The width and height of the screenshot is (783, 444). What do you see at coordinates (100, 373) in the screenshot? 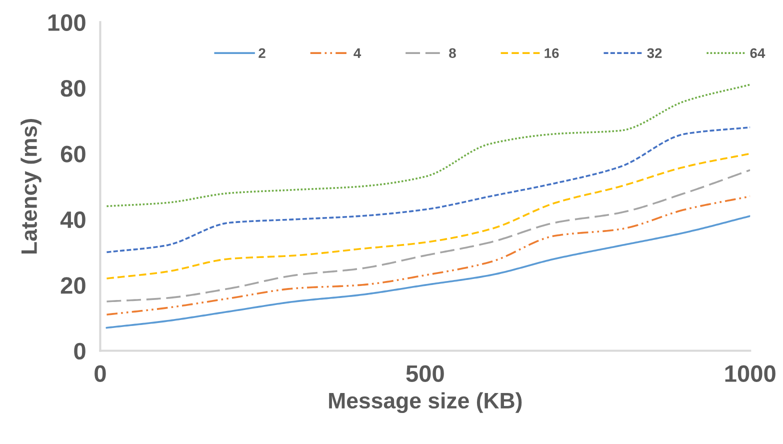
I see `x-tick-label: 0` at bounding box center [100, 373].